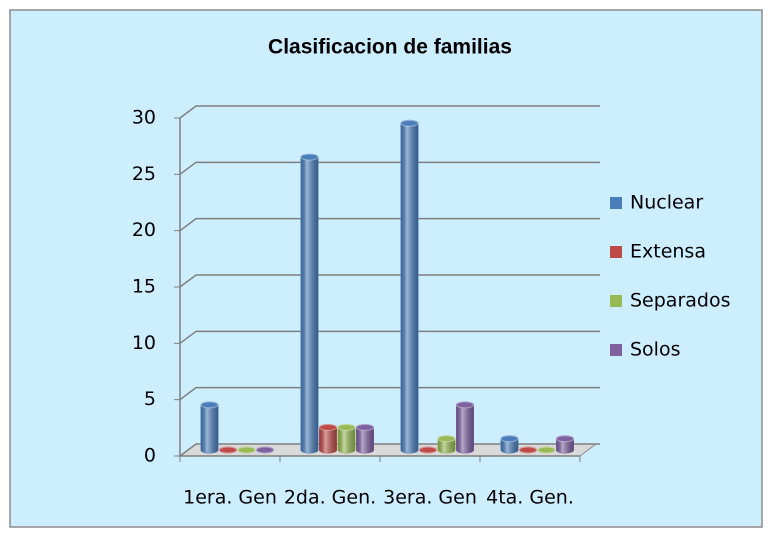 Image resolution: width=771 pixels, height=534 pixels. I want to click on legend-label: Extensa, so click(668, 252).